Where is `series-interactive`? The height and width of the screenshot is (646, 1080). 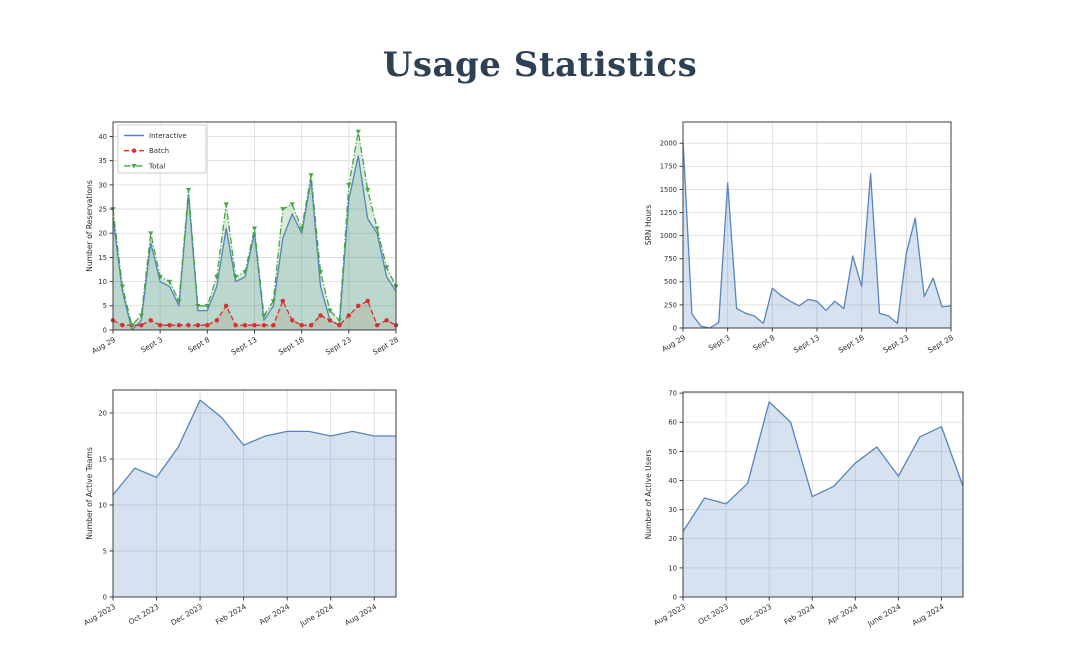 series-interactive is located at coordinates (254, 242).